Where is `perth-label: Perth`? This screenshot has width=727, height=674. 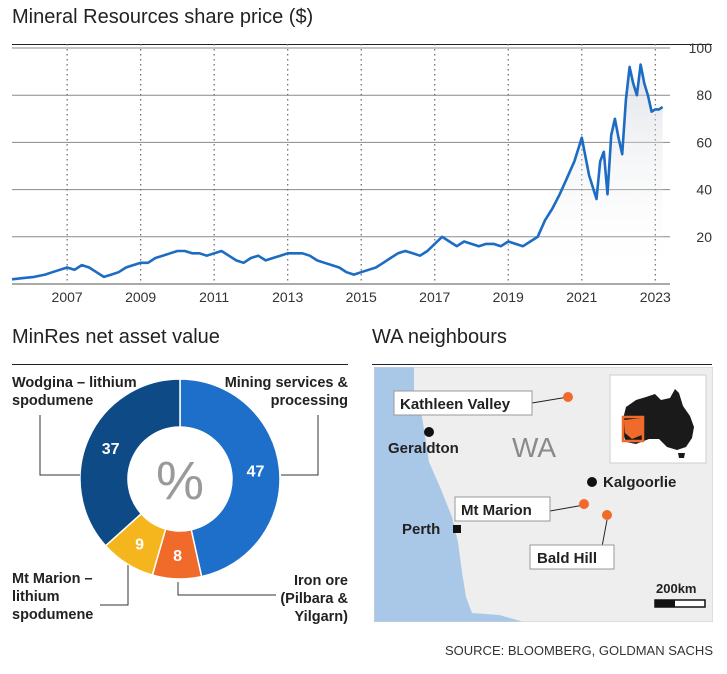 perth-label: Perth is located at coordinates (421, 529).